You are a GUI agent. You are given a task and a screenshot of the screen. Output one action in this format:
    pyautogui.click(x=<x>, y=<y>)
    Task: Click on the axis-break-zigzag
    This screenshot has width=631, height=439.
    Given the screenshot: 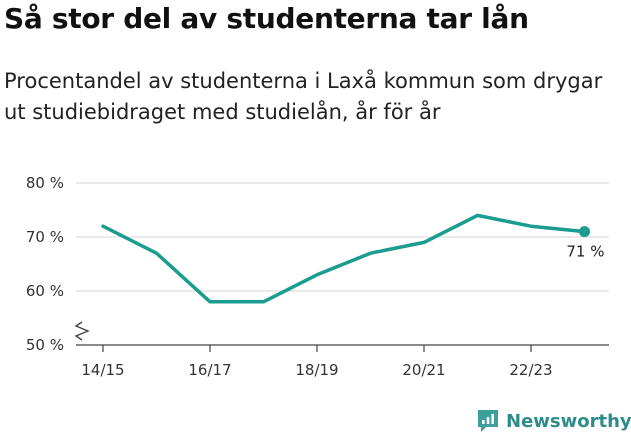 What is the action you would take?
    pyautogui.click(x=82, y=331)
    